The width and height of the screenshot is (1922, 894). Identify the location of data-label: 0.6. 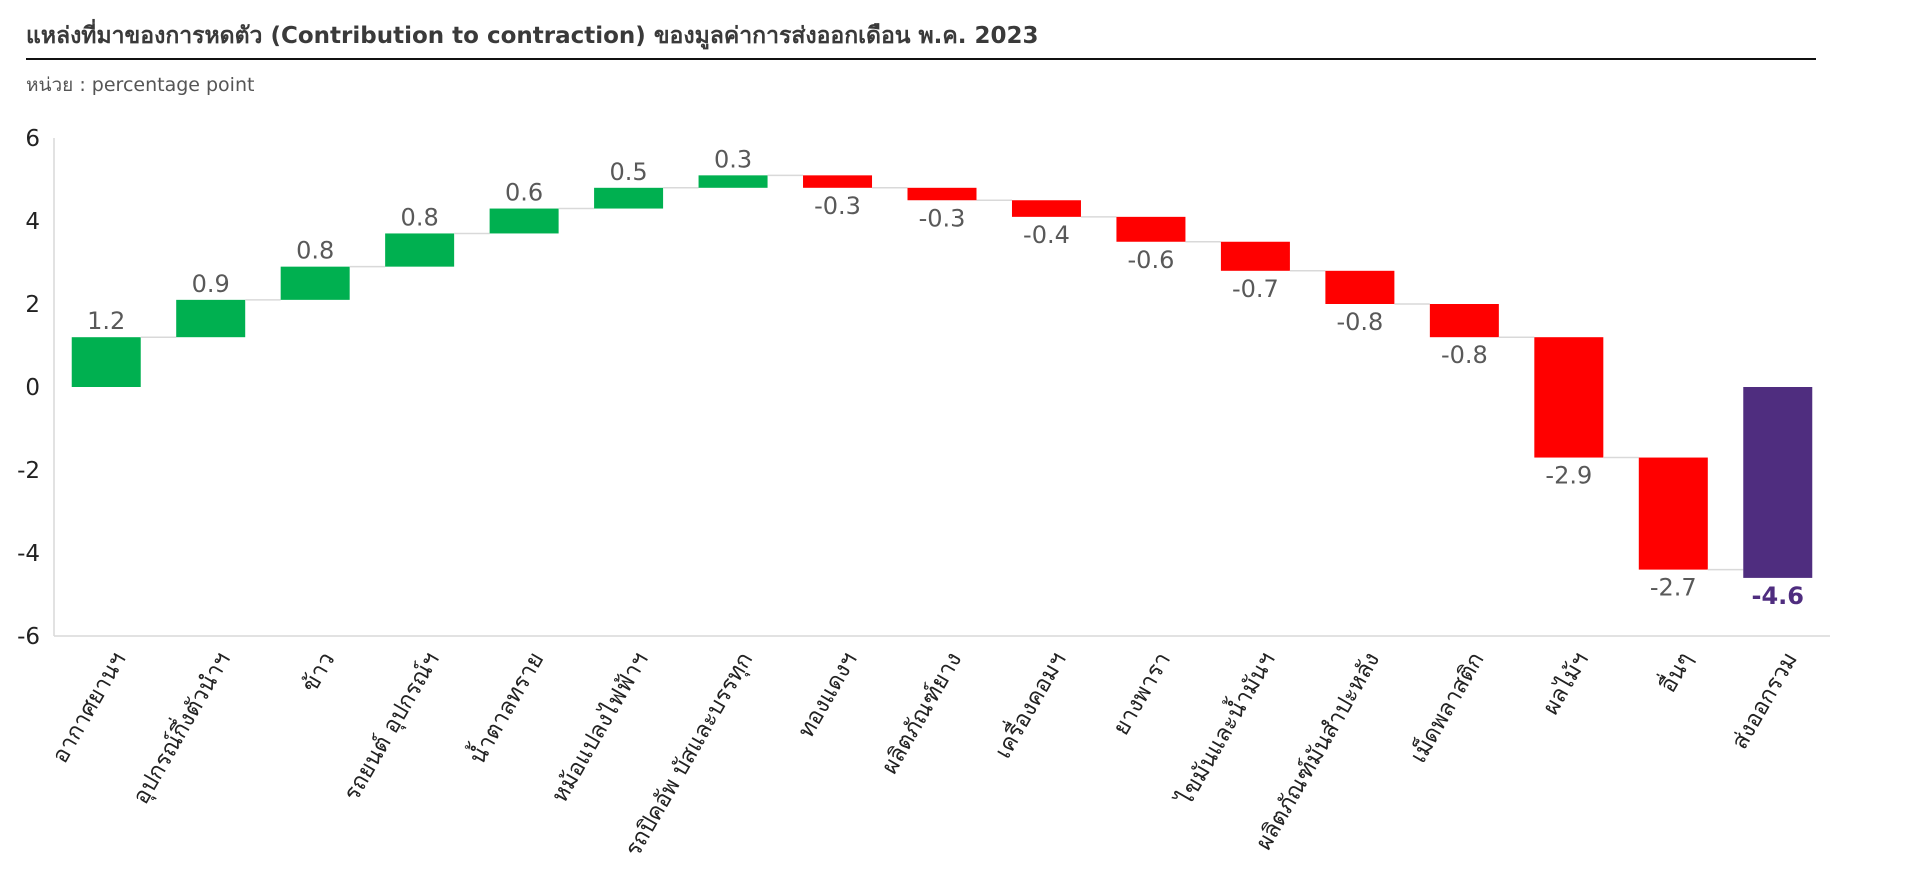
(524, 193).